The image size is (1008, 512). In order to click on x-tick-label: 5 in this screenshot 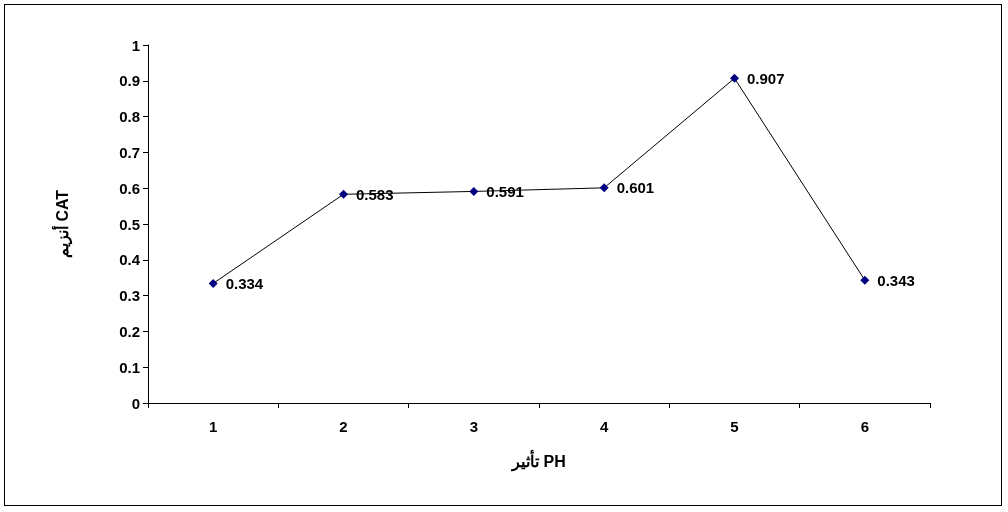, I will do `click(734, 426)`.